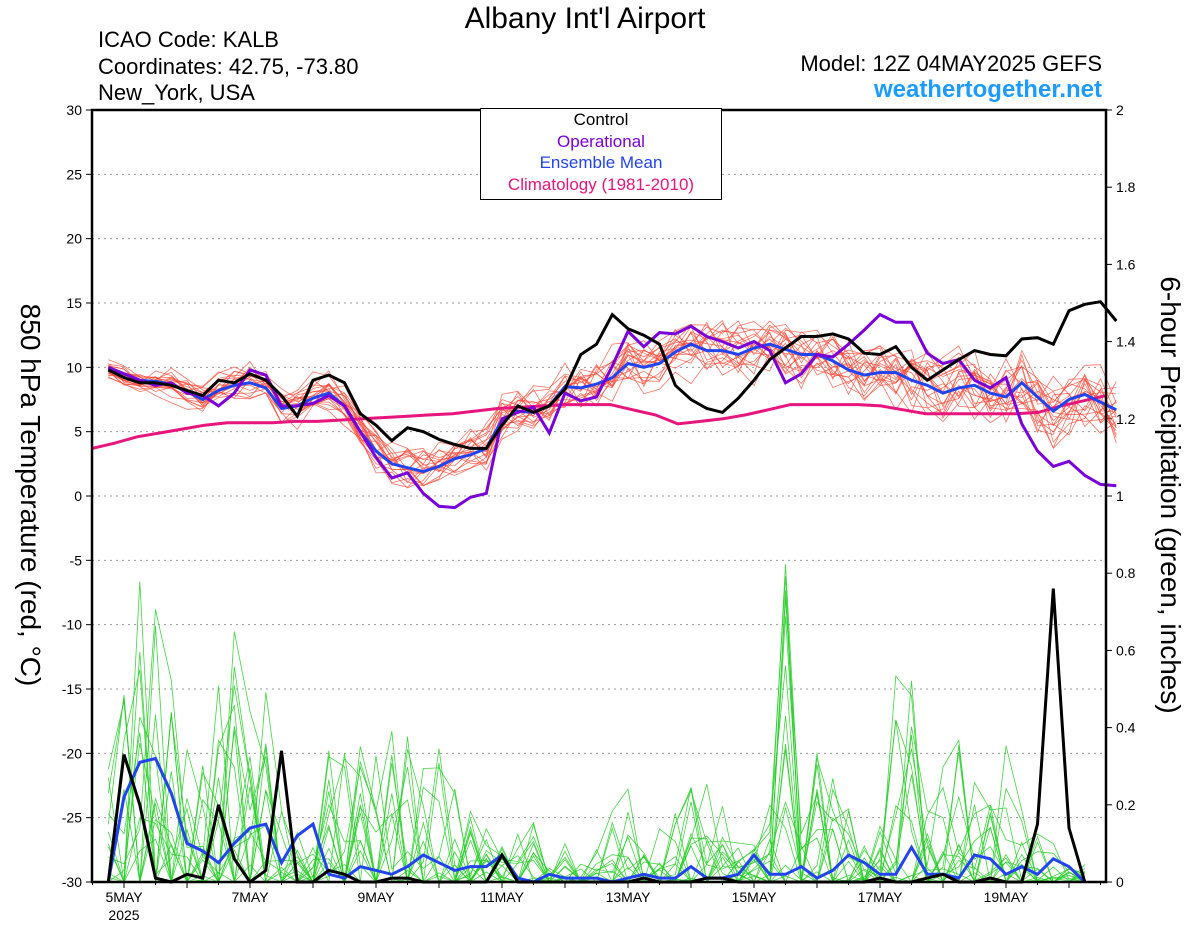 This screenshot has width=1200, height=927. I want to click on x-tick-label: 19MAY, so click(1007, 897).